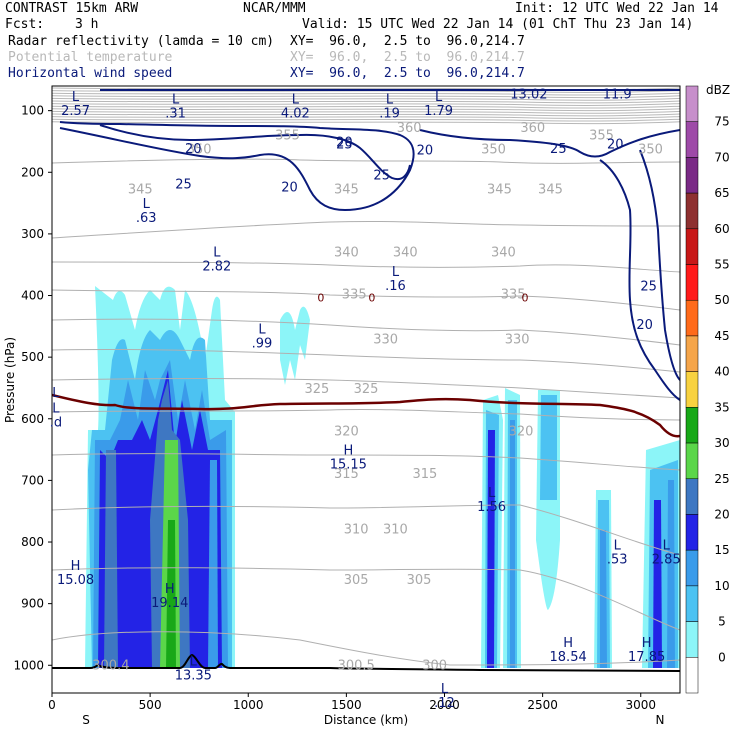 This screenshot has height=740, width=740. What do you see at coordinates (32, 419) in the screenshot?
I see `y-tick-label: 600` at bounding box center [32, 419].